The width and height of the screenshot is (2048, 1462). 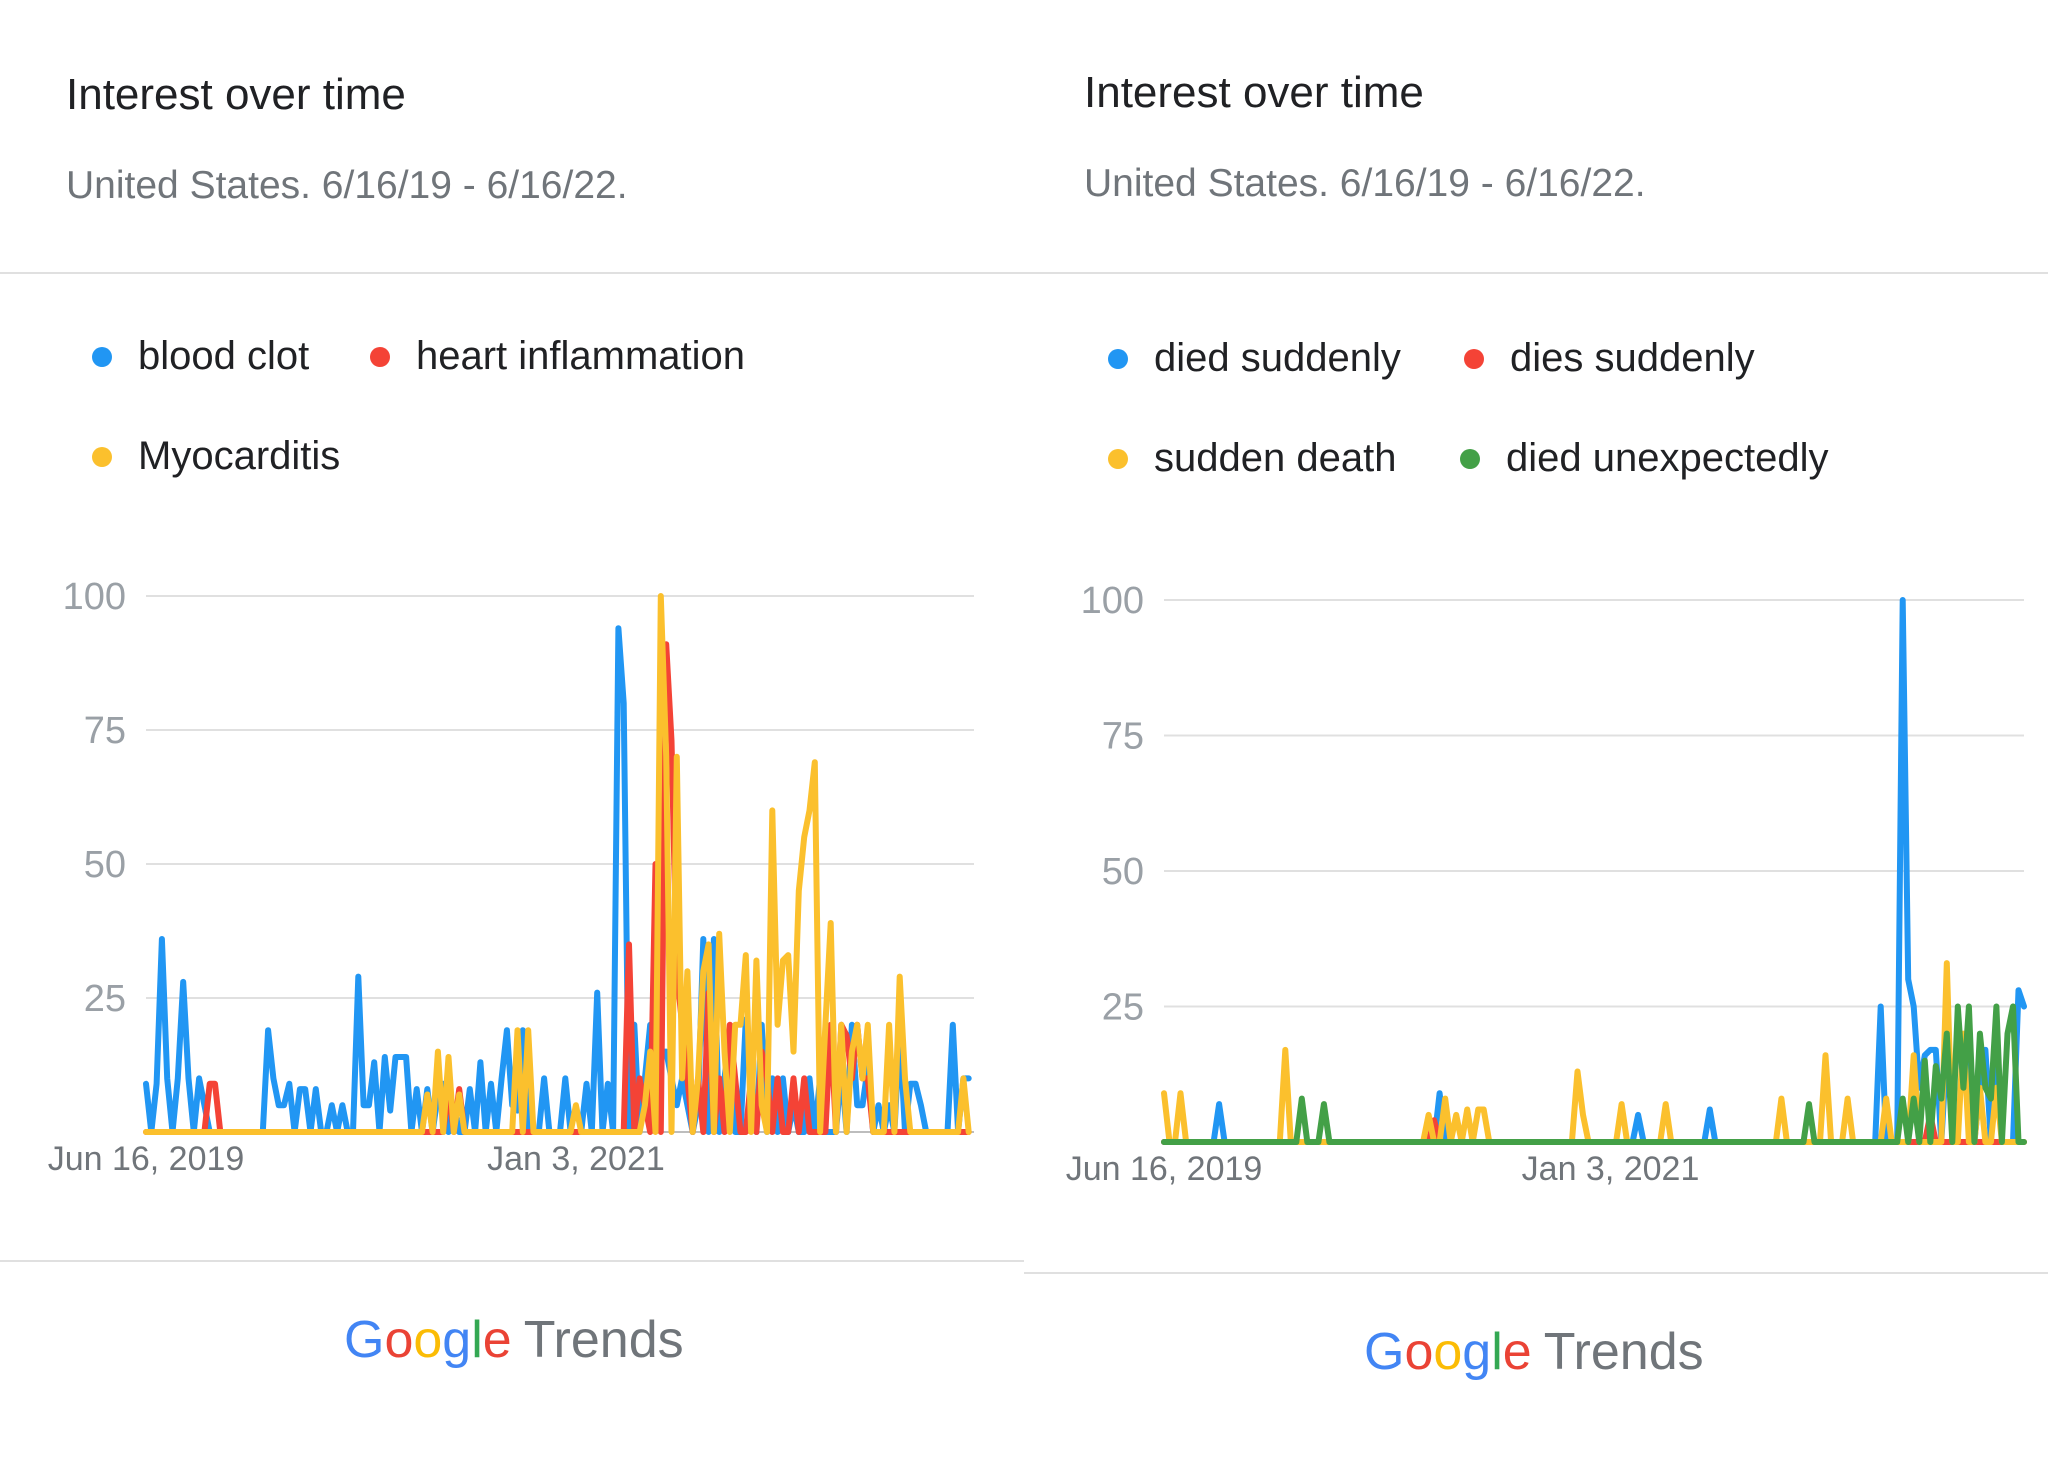 What do you see at coordinates (581, 356) in the screenshot?
I see `legend-label: heart inflammation` at bounding box center [581, 356].